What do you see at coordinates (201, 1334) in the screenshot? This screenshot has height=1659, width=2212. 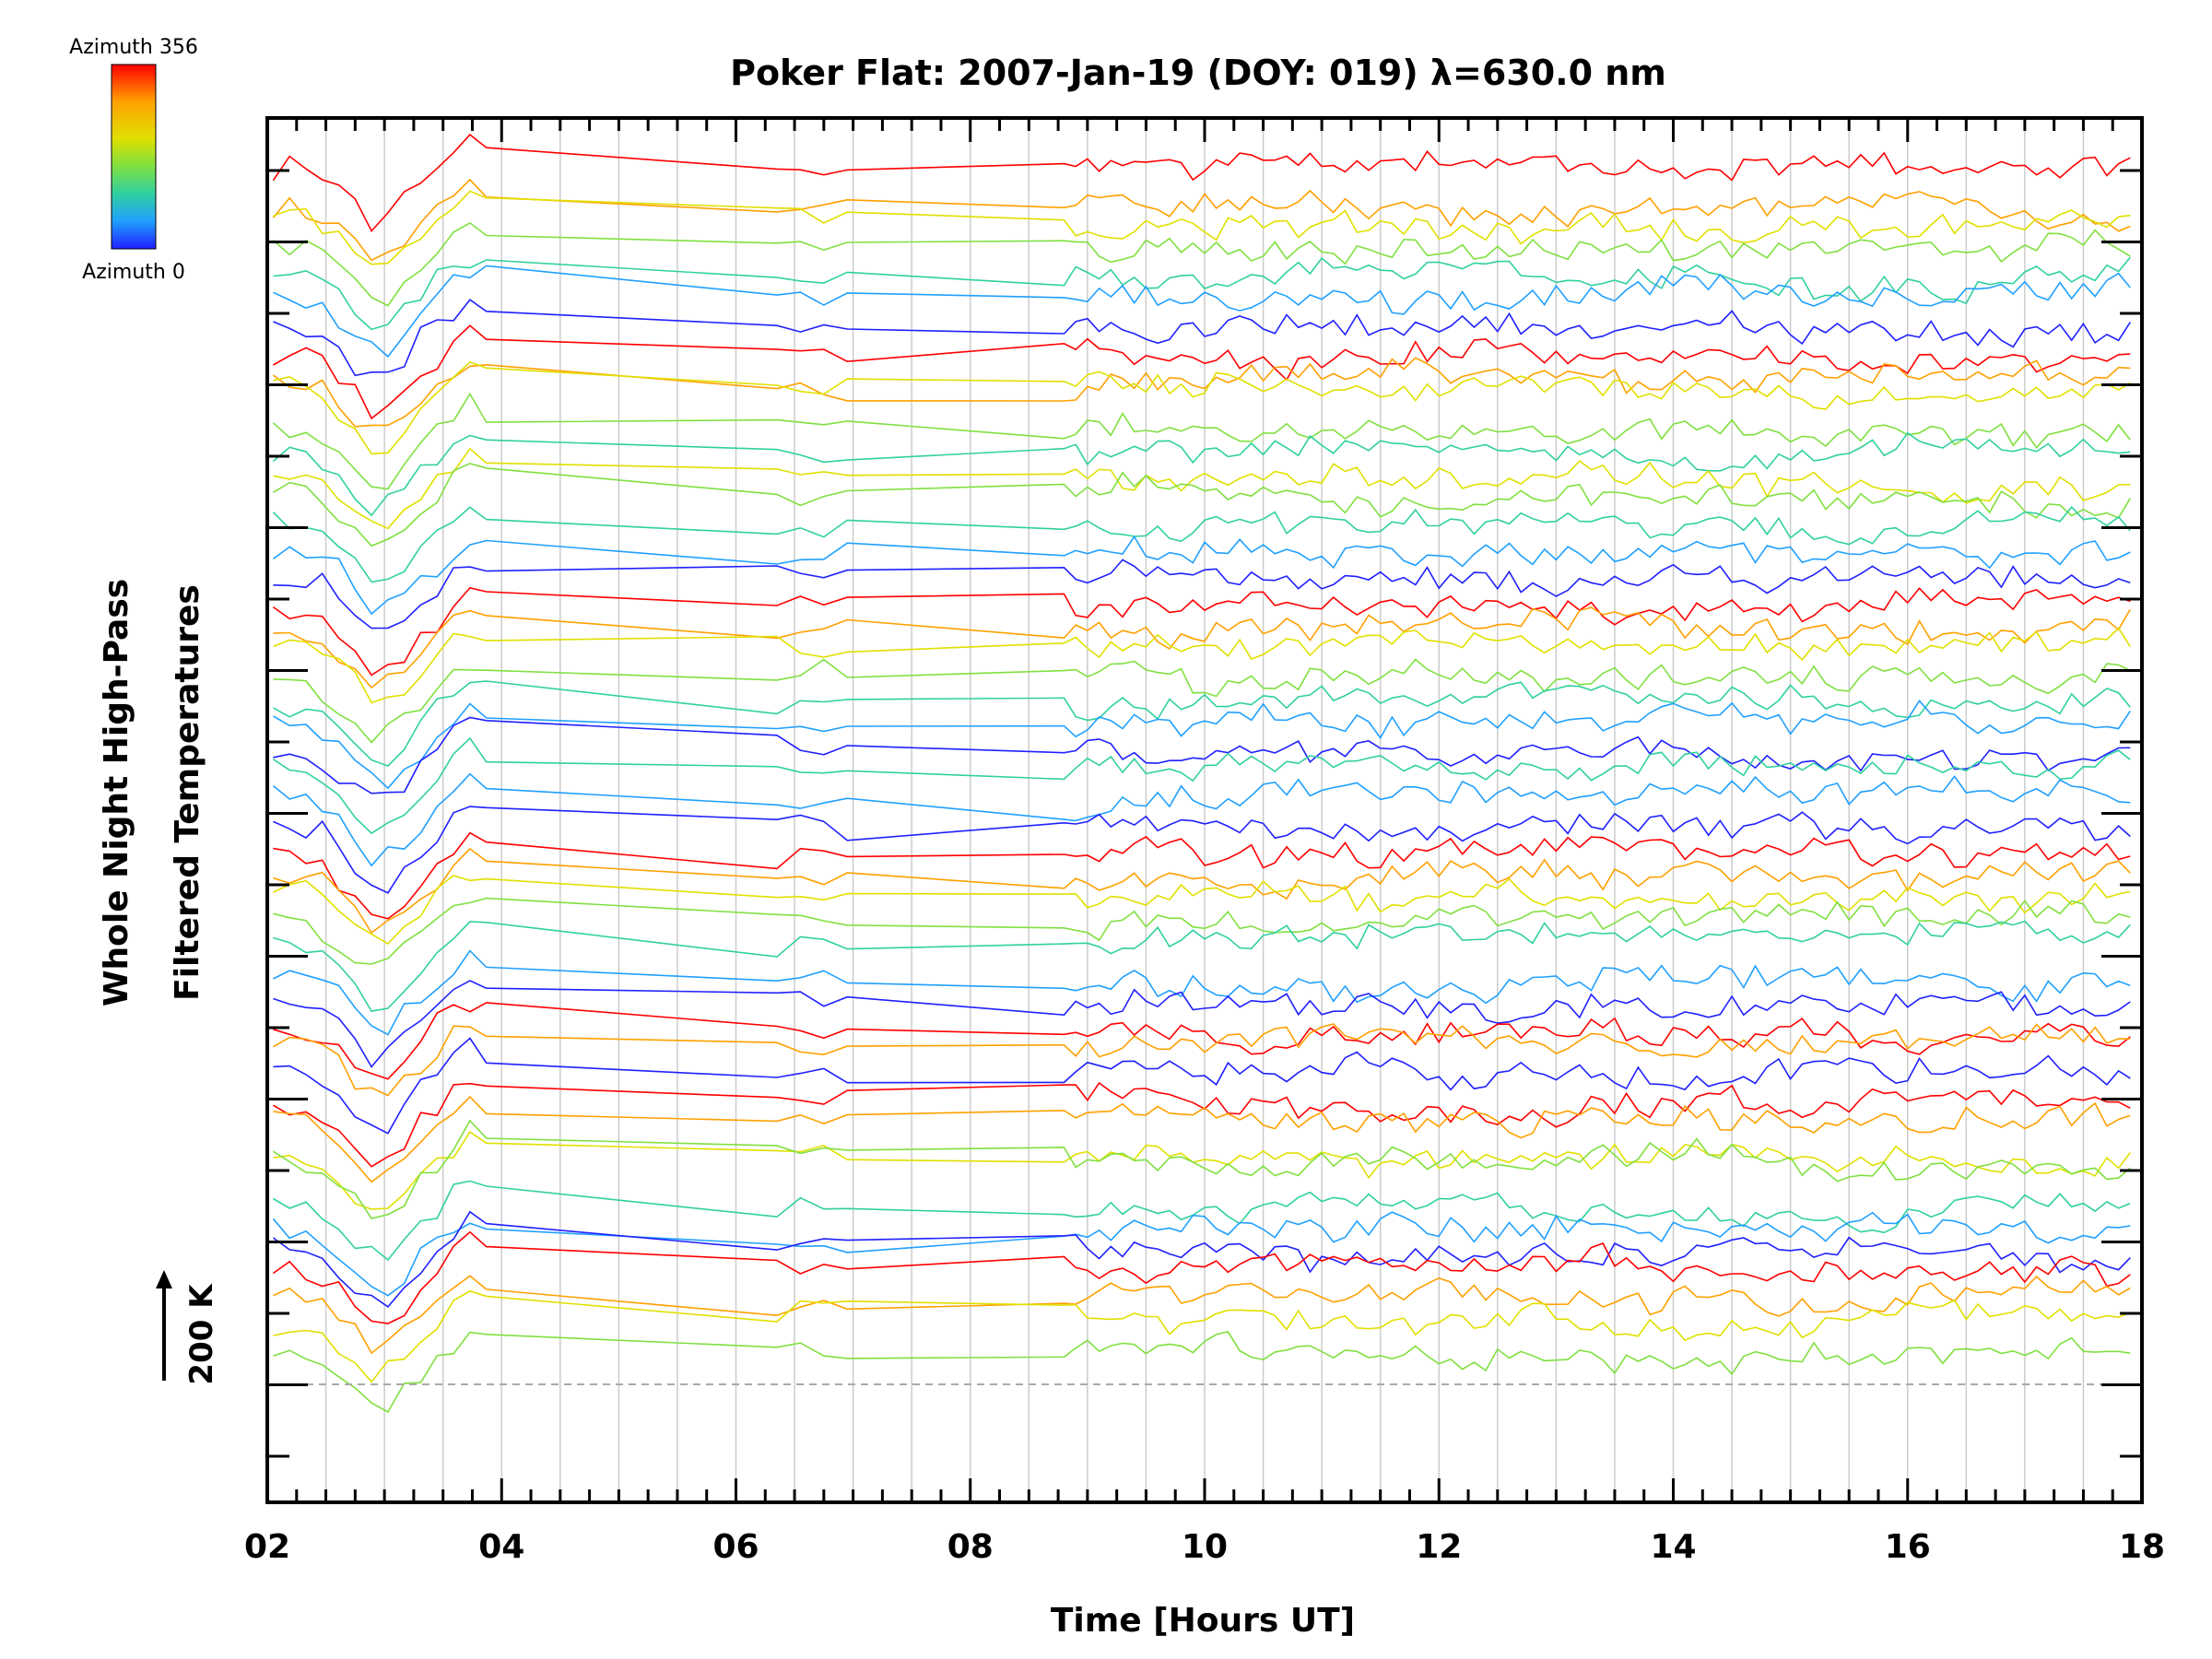 I see `scale-label: 200 K` at bounding box center [201, 1334].